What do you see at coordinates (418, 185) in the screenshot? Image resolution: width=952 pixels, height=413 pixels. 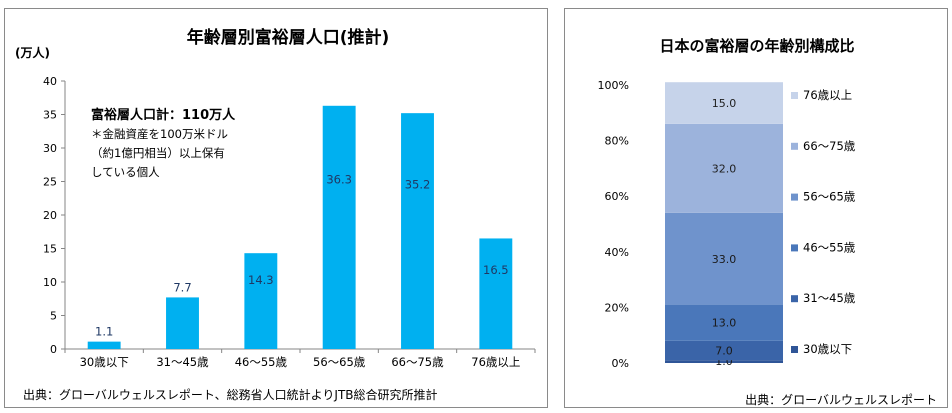 I see `data-label: 35.2` at bounding box center [418, 185].